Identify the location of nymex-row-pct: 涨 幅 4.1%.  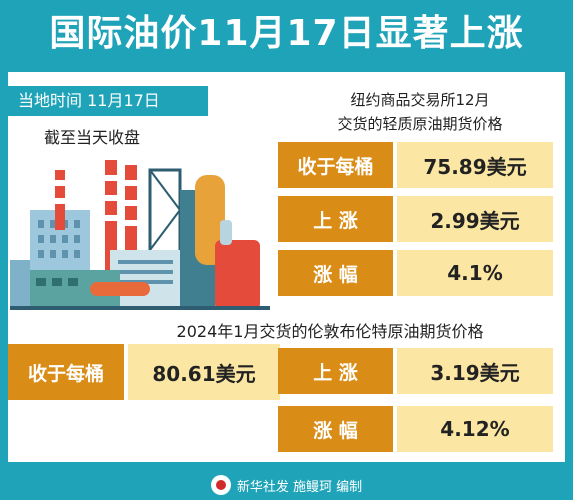
(415, 273).